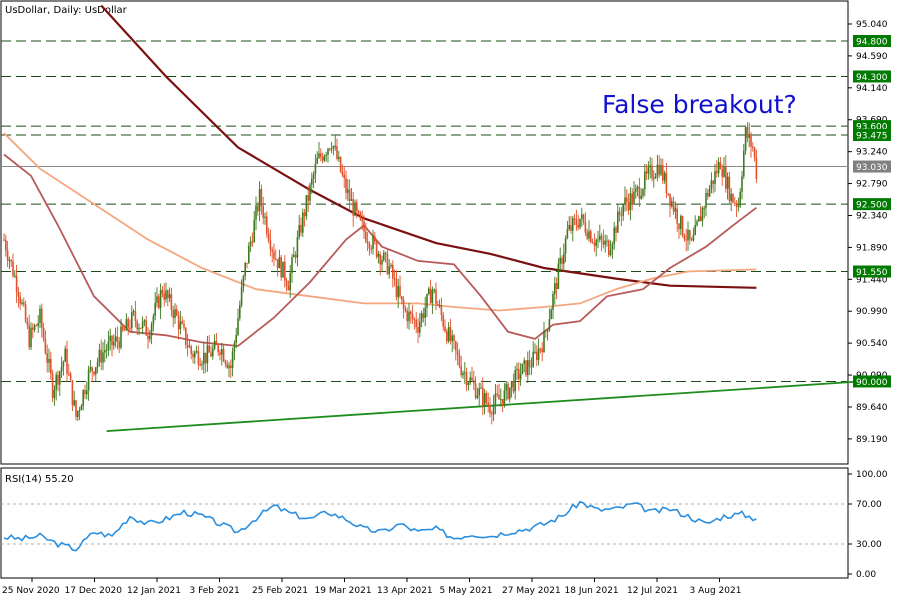 This screenshot has height=600, width=900. Describe the element at coordinates (872, 128) in the screenshot. I see `price-level-tag-label: 93.600` at that location.